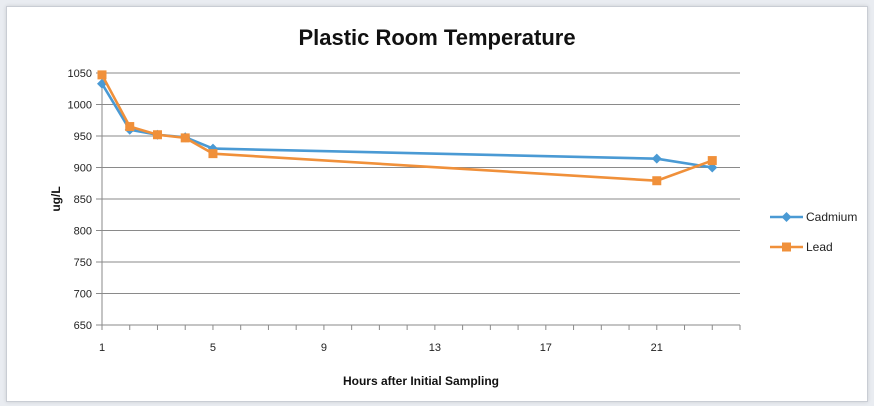 This screenshot has width=874, height=406. Describe the element at coordinates (801, 247) in the screenshot. I see `legend-item-lead: Lead` at that location.